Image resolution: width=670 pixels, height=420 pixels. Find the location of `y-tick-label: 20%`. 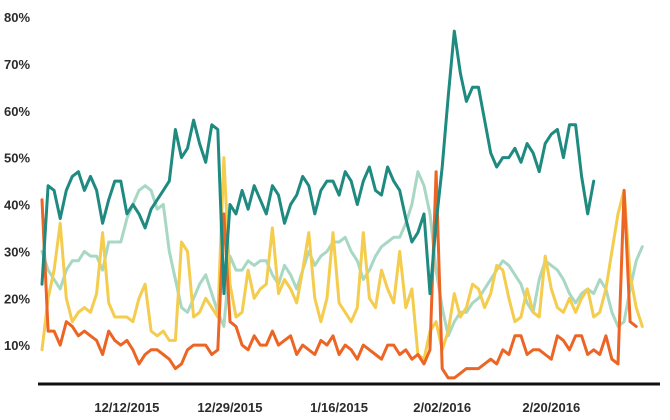

y-tick-label: 20% is located at coordinates (17, 298).